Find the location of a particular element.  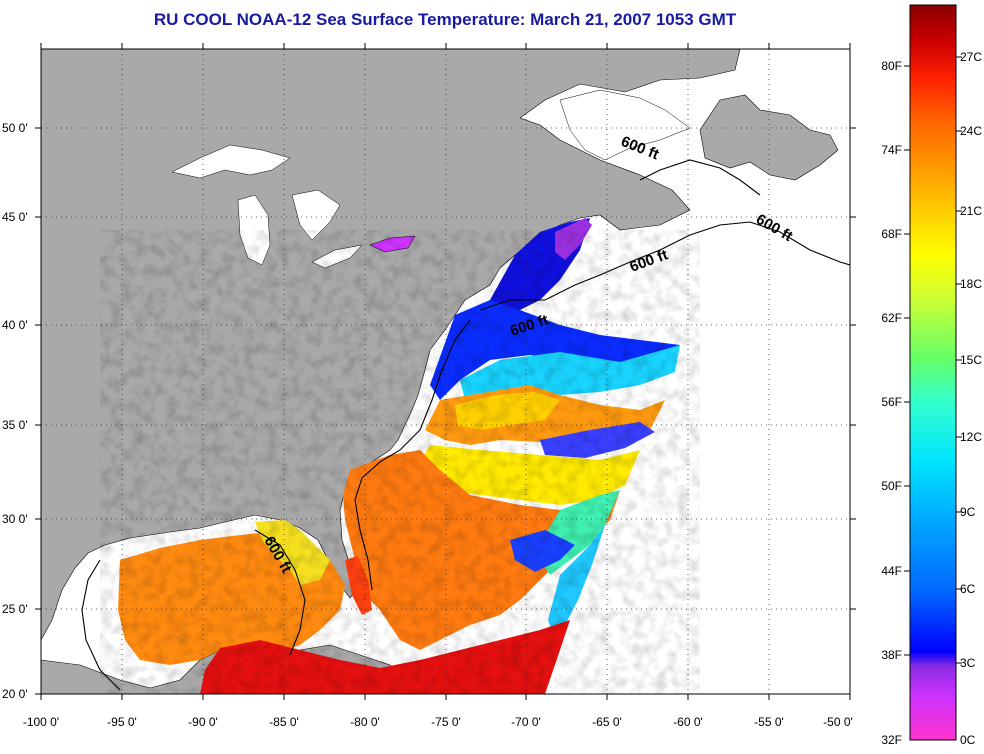

colorbar-fahrenheit-labels: 80F 74F 68F 62F 56F 50F 44F 38F 32F is located at coordinates (891, 403).